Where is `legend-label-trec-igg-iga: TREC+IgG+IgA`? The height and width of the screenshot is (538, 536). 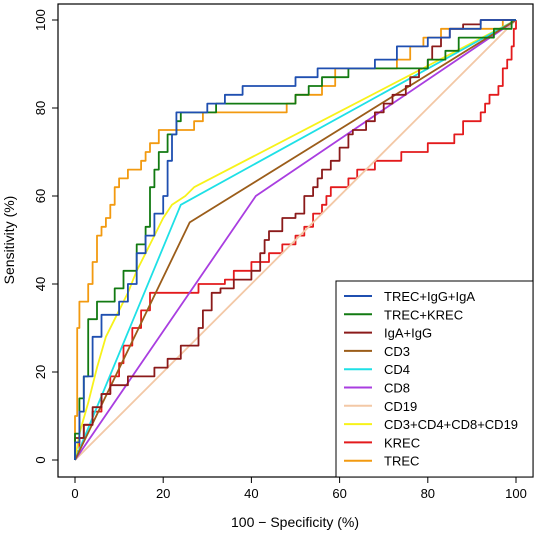 legend-label-trec-igg-iga: TREC+IgG+IgA is located at coordinates (429, 296).